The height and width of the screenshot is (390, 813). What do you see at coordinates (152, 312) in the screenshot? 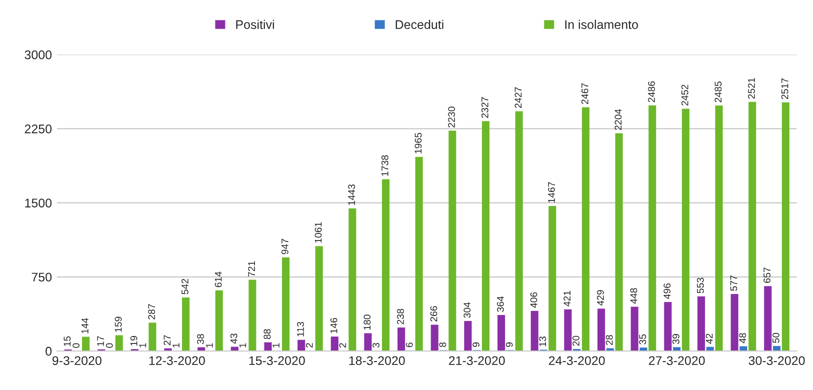
I see `data-label: 287` at bounding box center [152, 312].